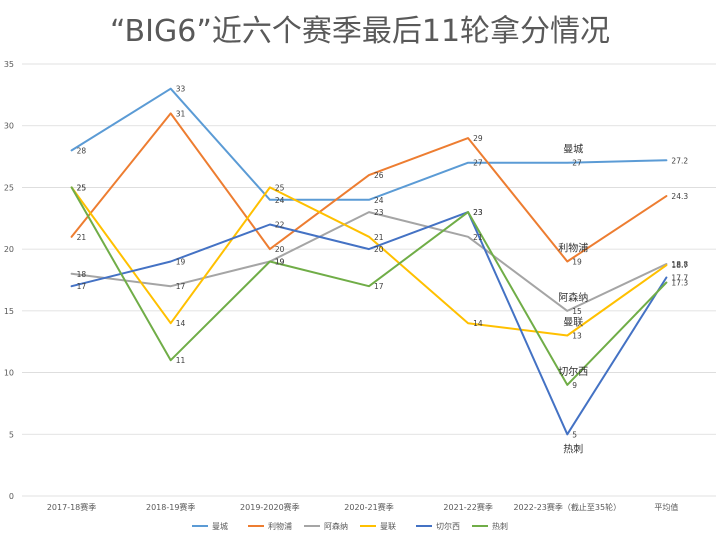 The width and height of the screenshot is (720, 538). I want to click on series-annotation: 曼城, so click(573, 150).